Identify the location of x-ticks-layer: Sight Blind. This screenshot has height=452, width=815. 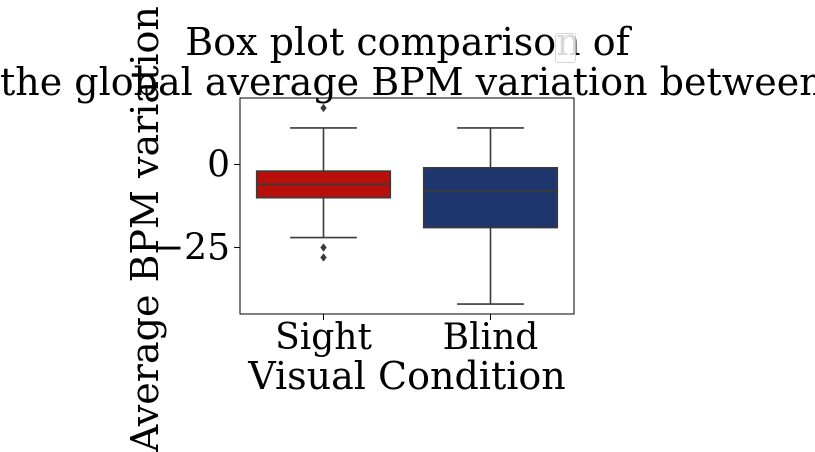
(406, 336).